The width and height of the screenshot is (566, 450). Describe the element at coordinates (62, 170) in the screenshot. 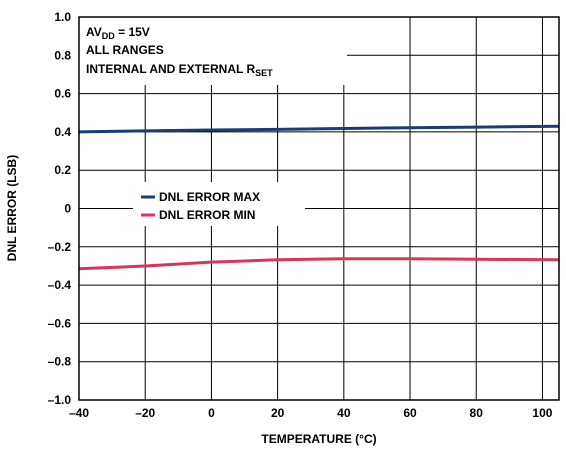

I see `y-tick-label-4: 0.2` at that location.